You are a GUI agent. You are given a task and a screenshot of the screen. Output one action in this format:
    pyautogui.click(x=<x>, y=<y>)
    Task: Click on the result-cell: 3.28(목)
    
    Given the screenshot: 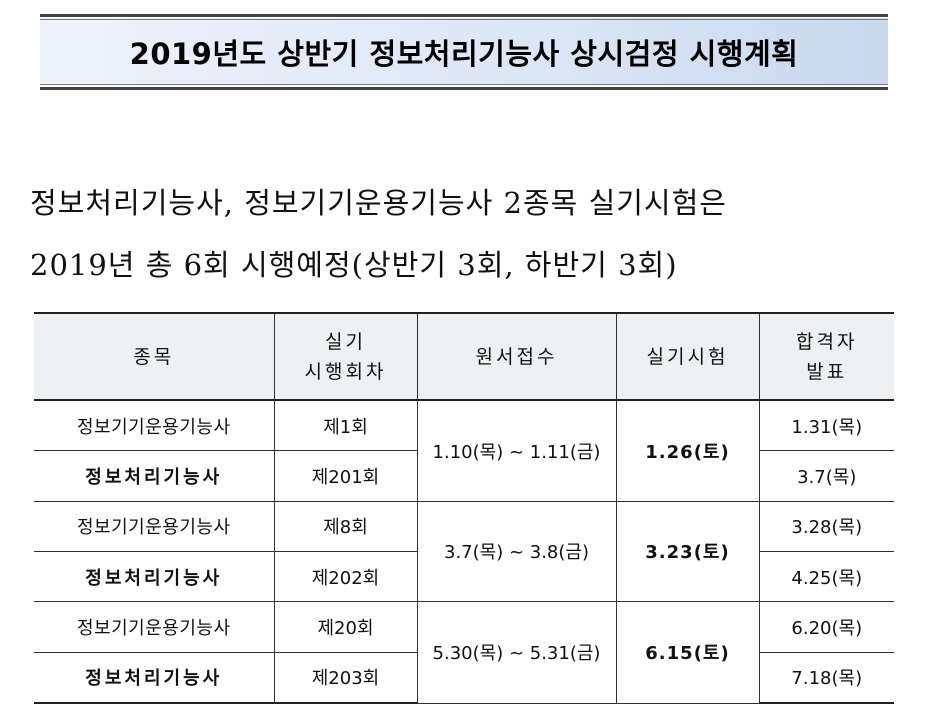 What is the action you would take?
    pyautogui.click(x=826, y=526)
    